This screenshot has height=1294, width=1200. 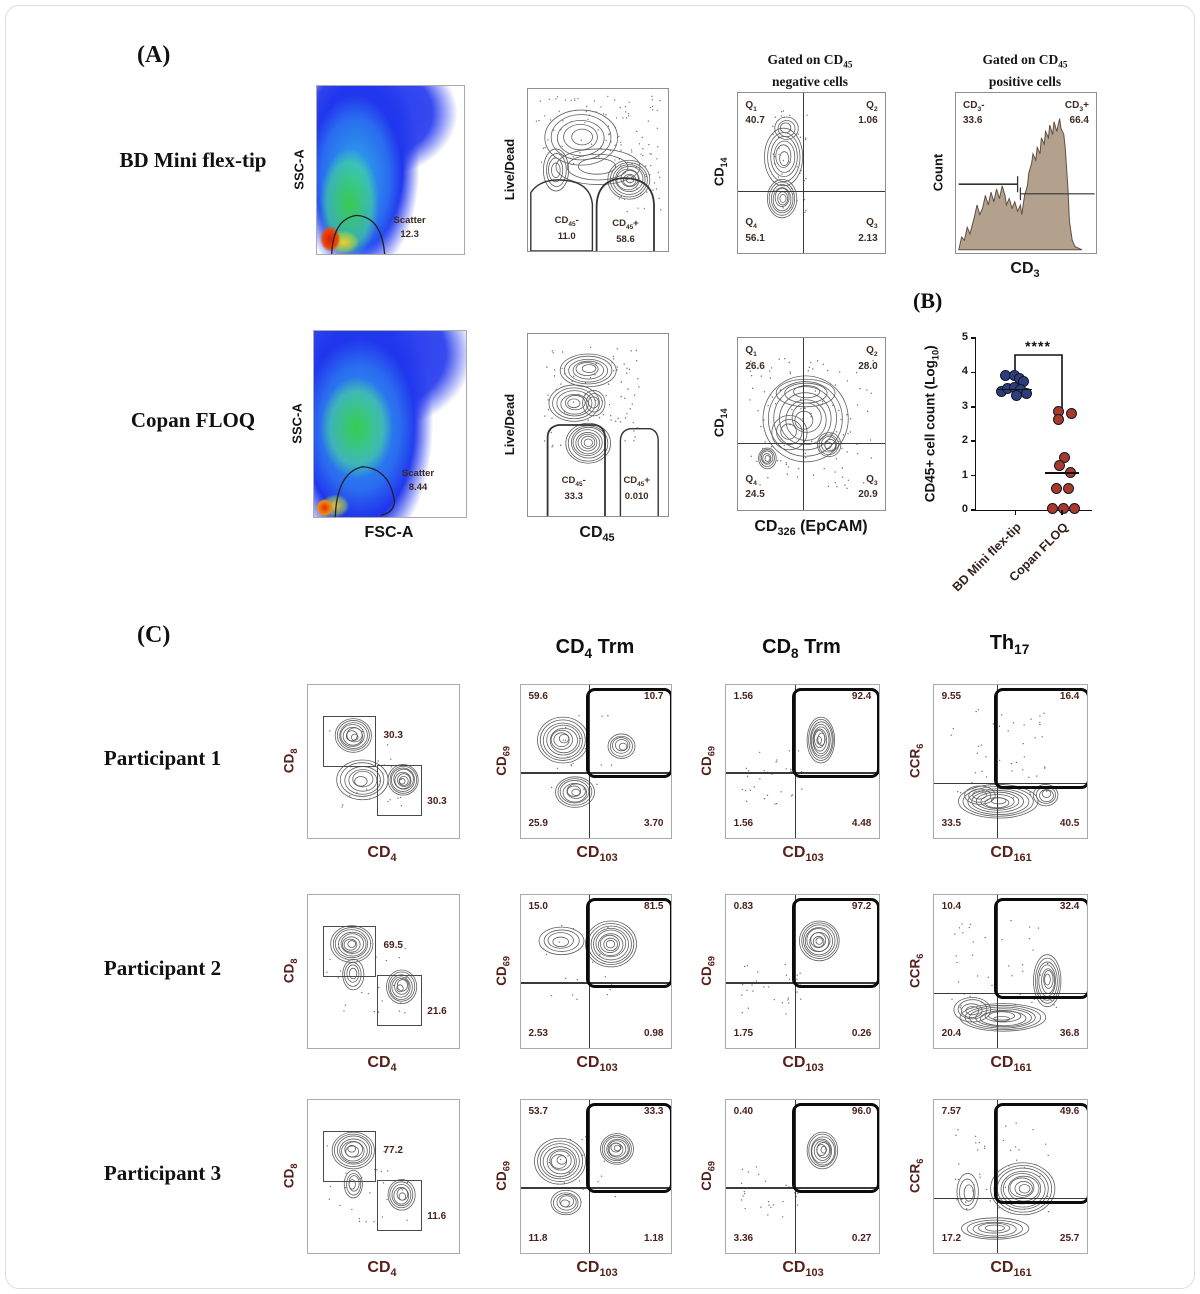 I want to click on participant-row-label: Participant 3, so click(x=162, y=1173).